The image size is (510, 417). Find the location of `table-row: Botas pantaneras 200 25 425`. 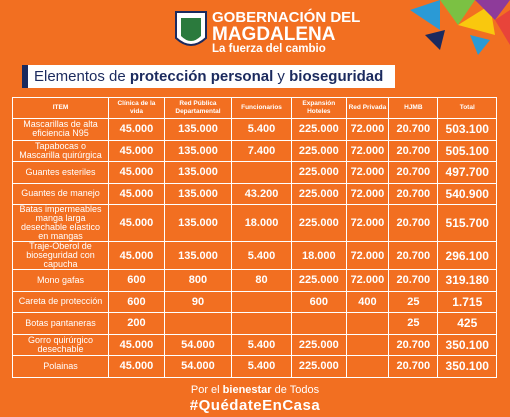

table-row: Botas pantaneras 200 25 425 is located at coordinates (254, 323).